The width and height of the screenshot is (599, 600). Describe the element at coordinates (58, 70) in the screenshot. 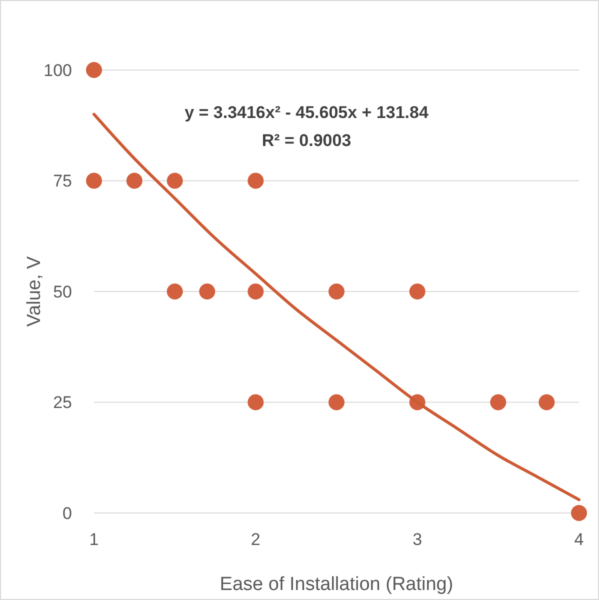

I see `y-tick-label: 100` at that location.